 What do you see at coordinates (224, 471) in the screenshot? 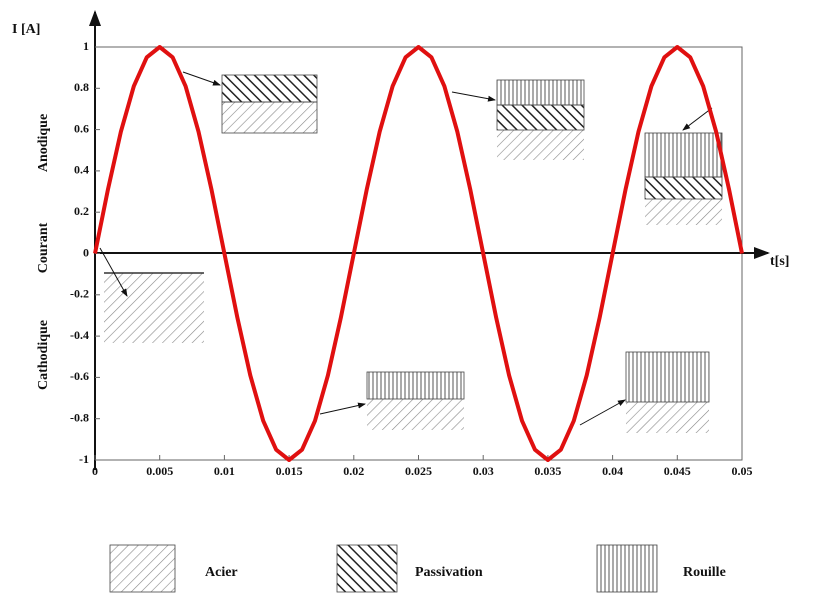
I see `x-tick-label: 0.01` at bounding box center [224, 471].